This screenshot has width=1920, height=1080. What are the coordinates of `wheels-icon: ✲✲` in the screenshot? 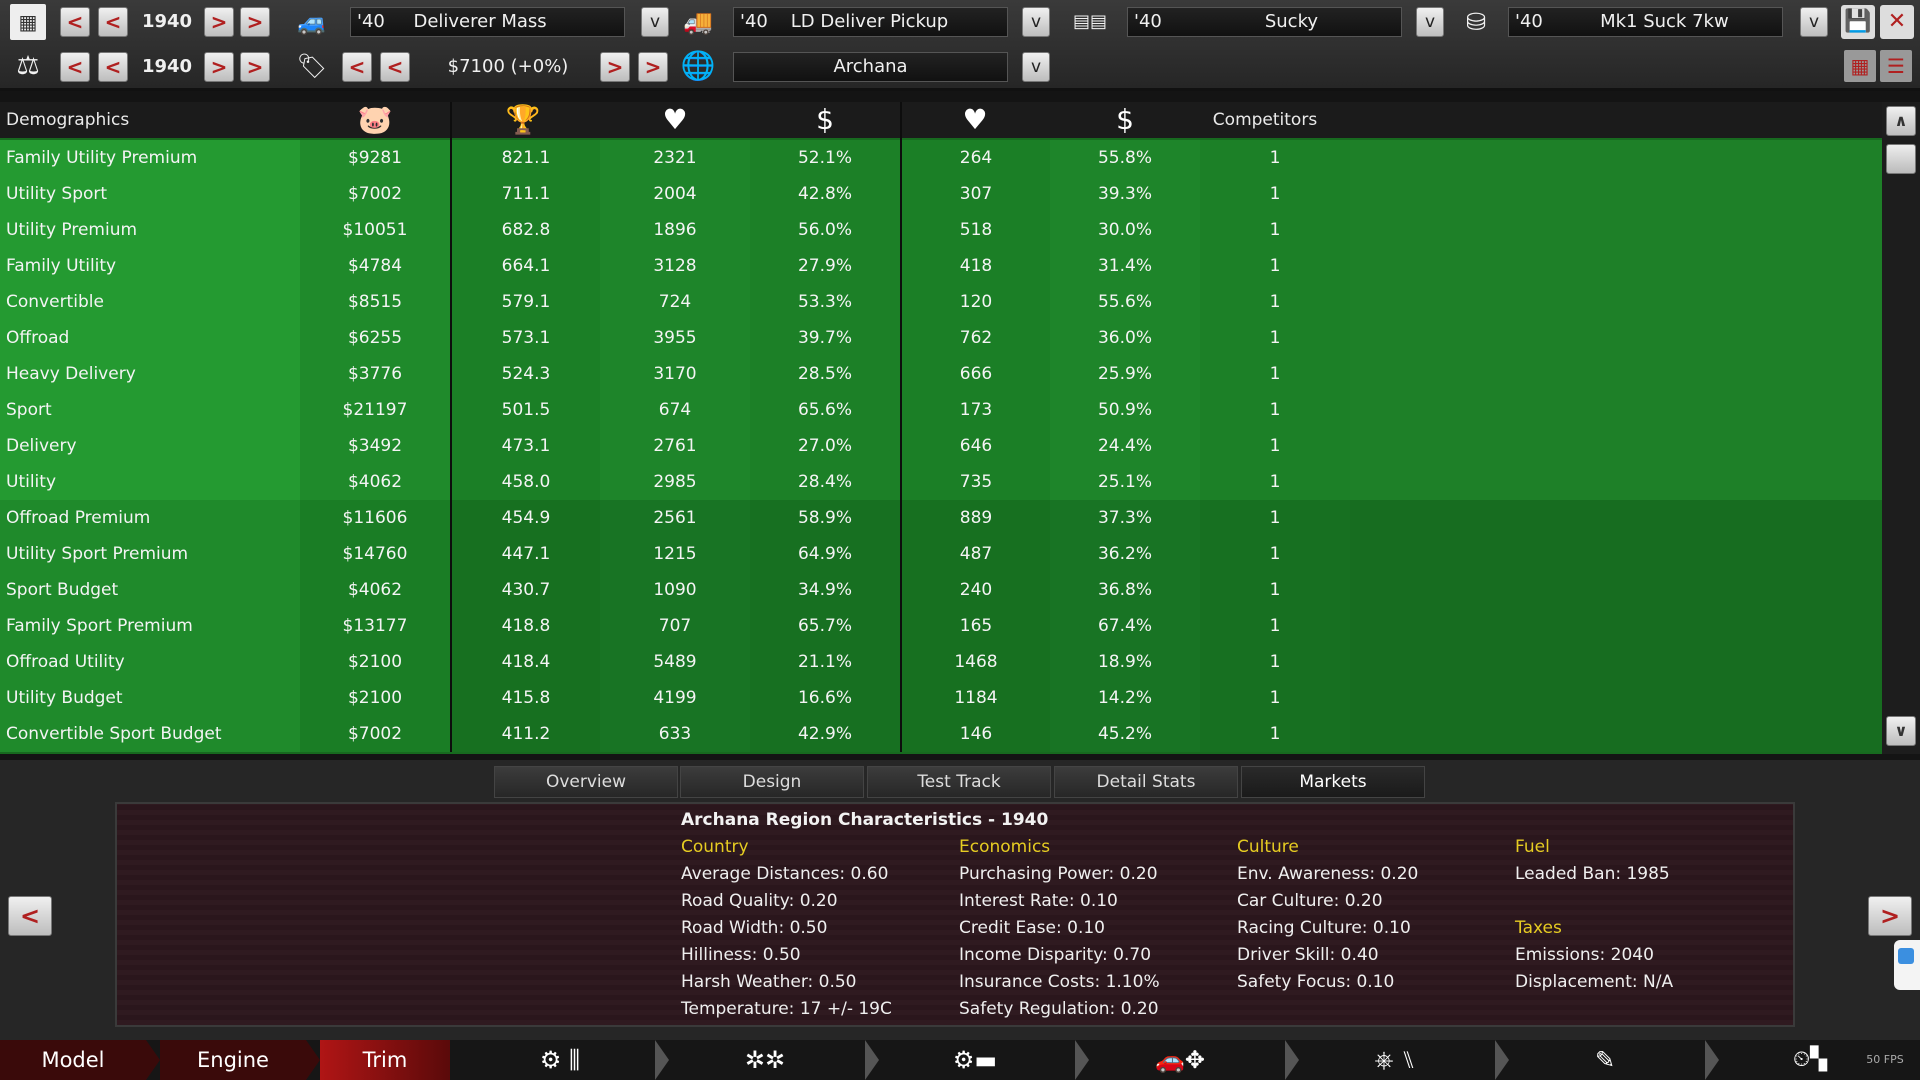 It's located at (765, 1060).